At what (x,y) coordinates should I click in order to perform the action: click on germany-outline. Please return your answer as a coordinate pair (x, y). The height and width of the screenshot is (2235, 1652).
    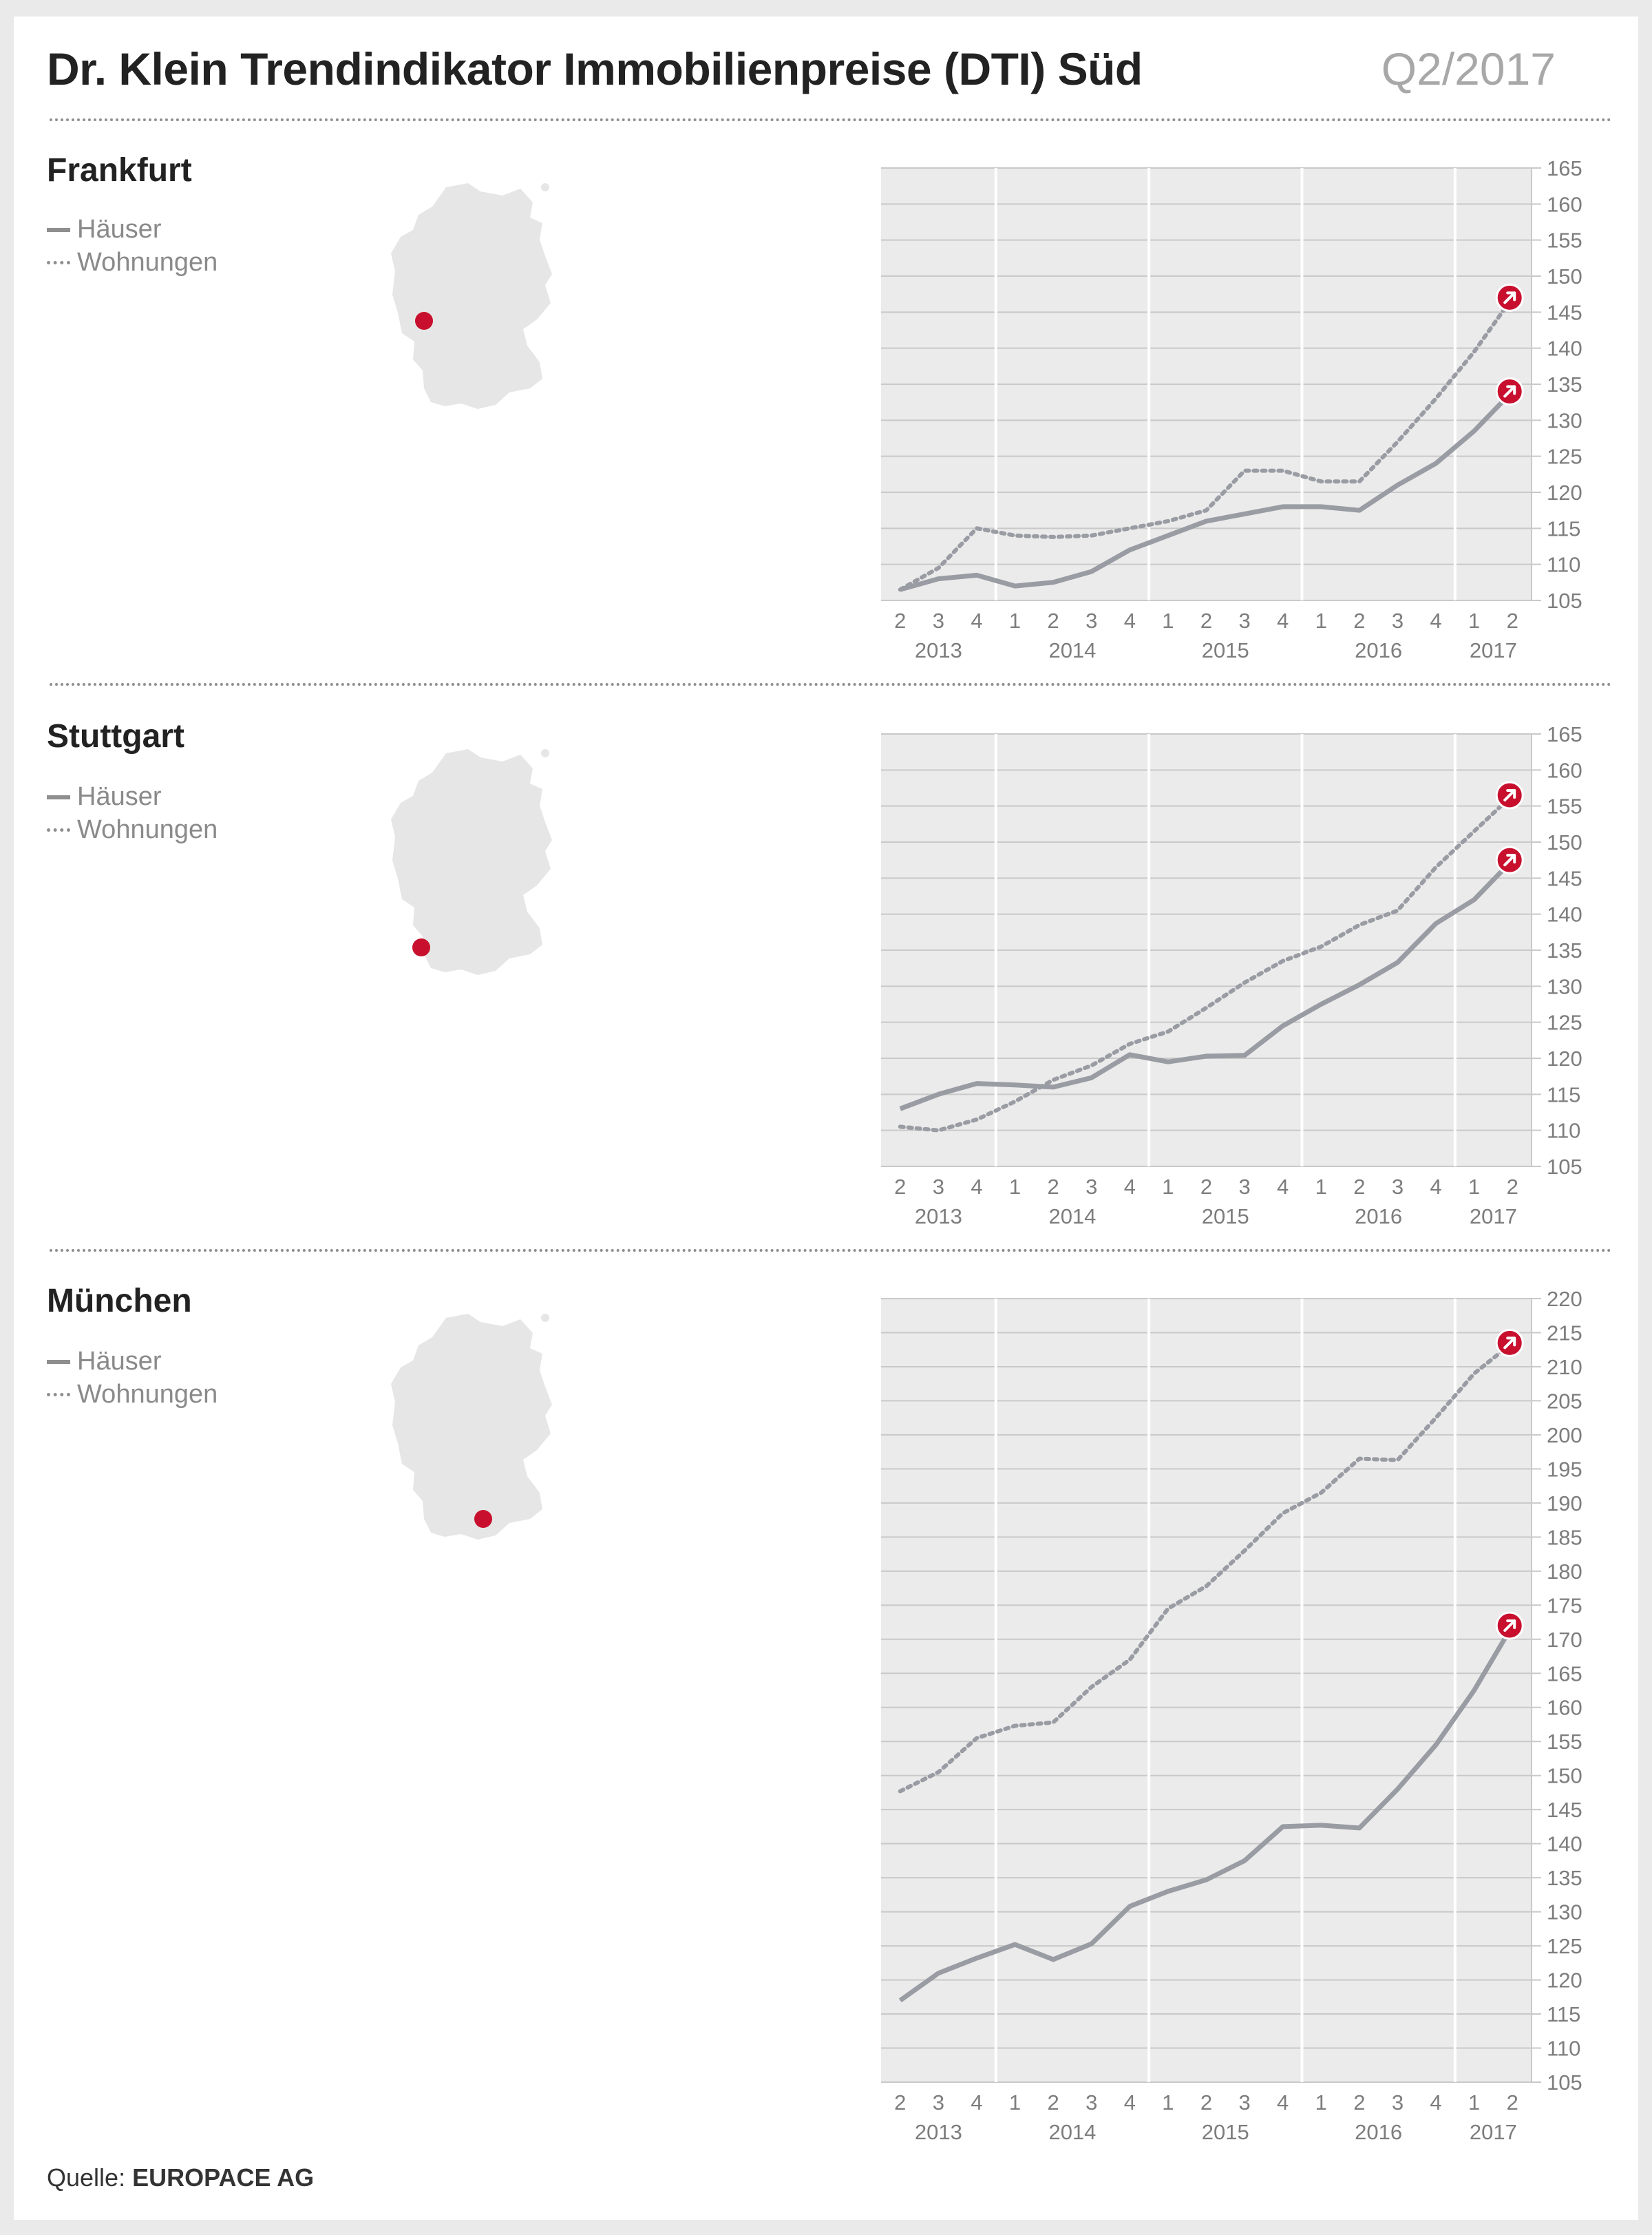
    Looking at the image, I should click on (471, 862).